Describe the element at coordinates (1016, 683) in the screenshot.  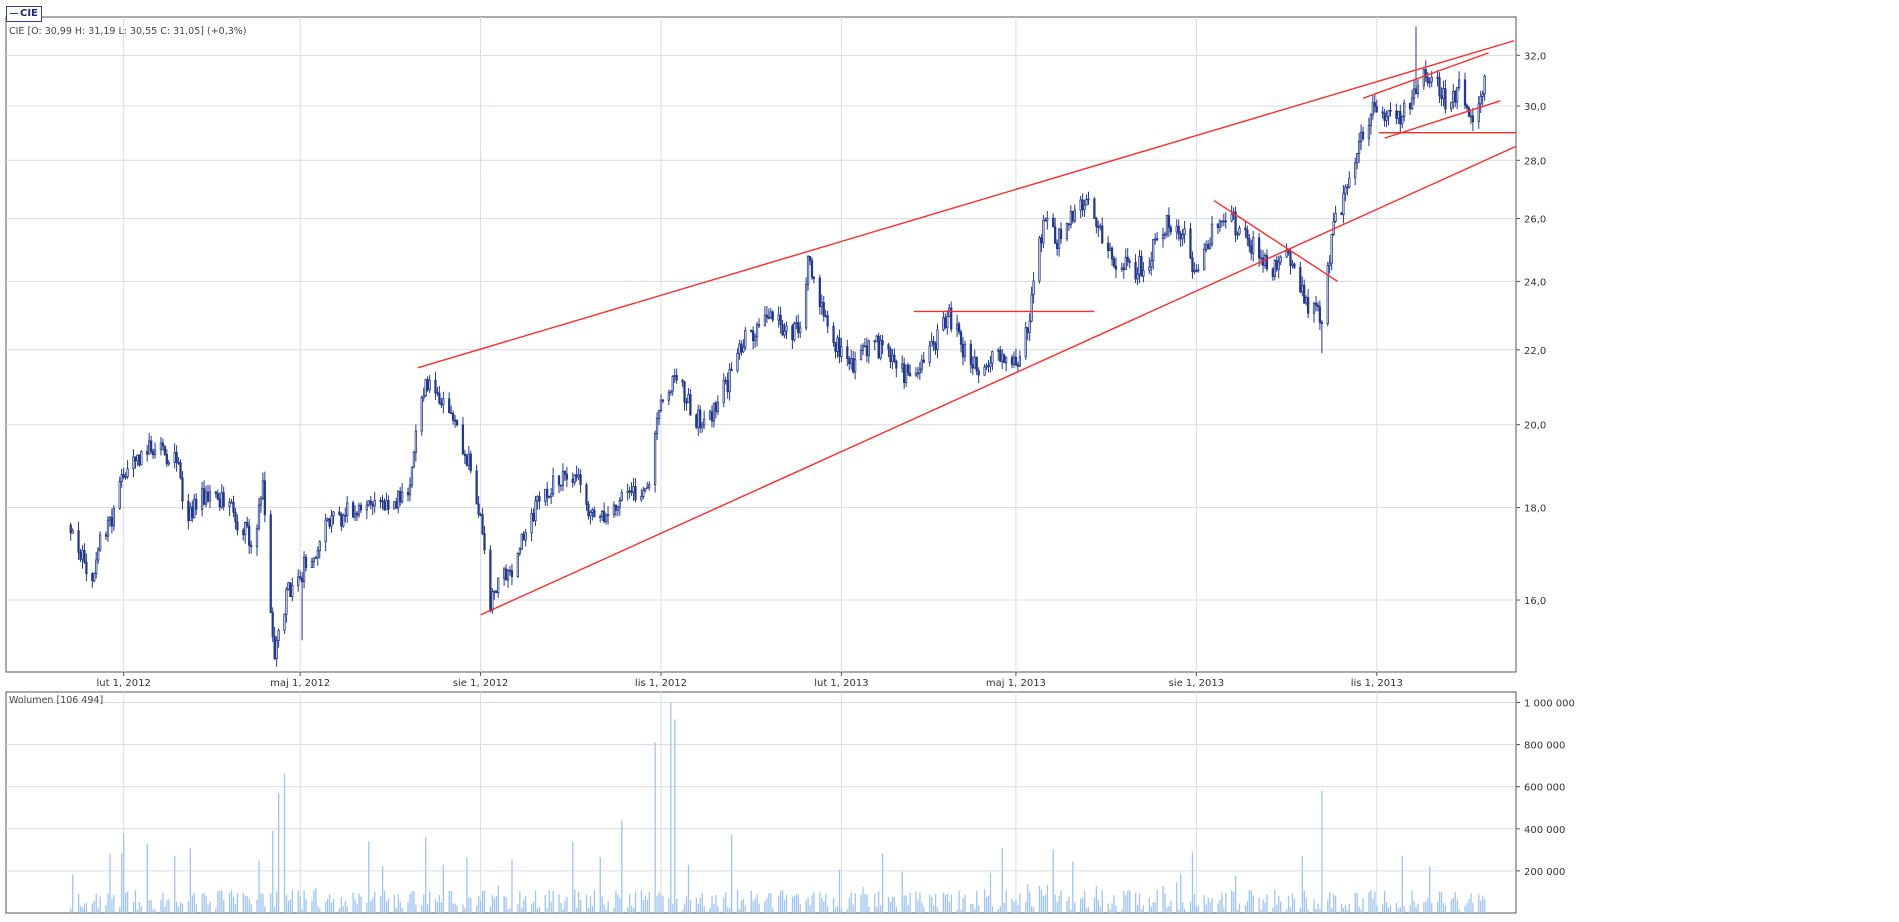
I see `x-tick-label: maj 1, 2013` at that location.